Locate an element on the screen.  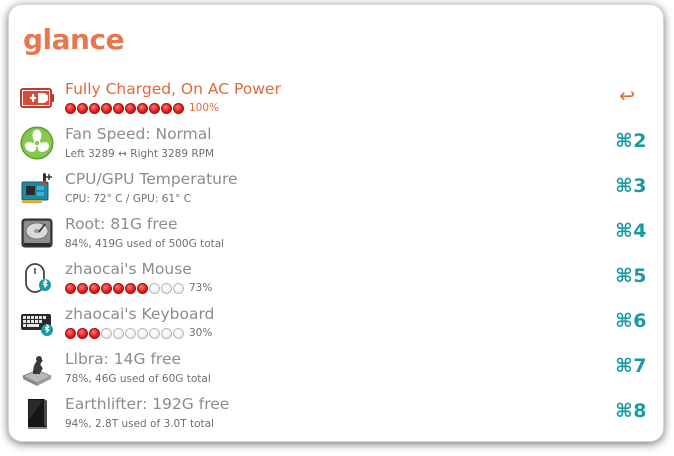
fan-rpm-detail: Left 3289 ↔ Right 3289 RPM is located at coordinates (140, 154).